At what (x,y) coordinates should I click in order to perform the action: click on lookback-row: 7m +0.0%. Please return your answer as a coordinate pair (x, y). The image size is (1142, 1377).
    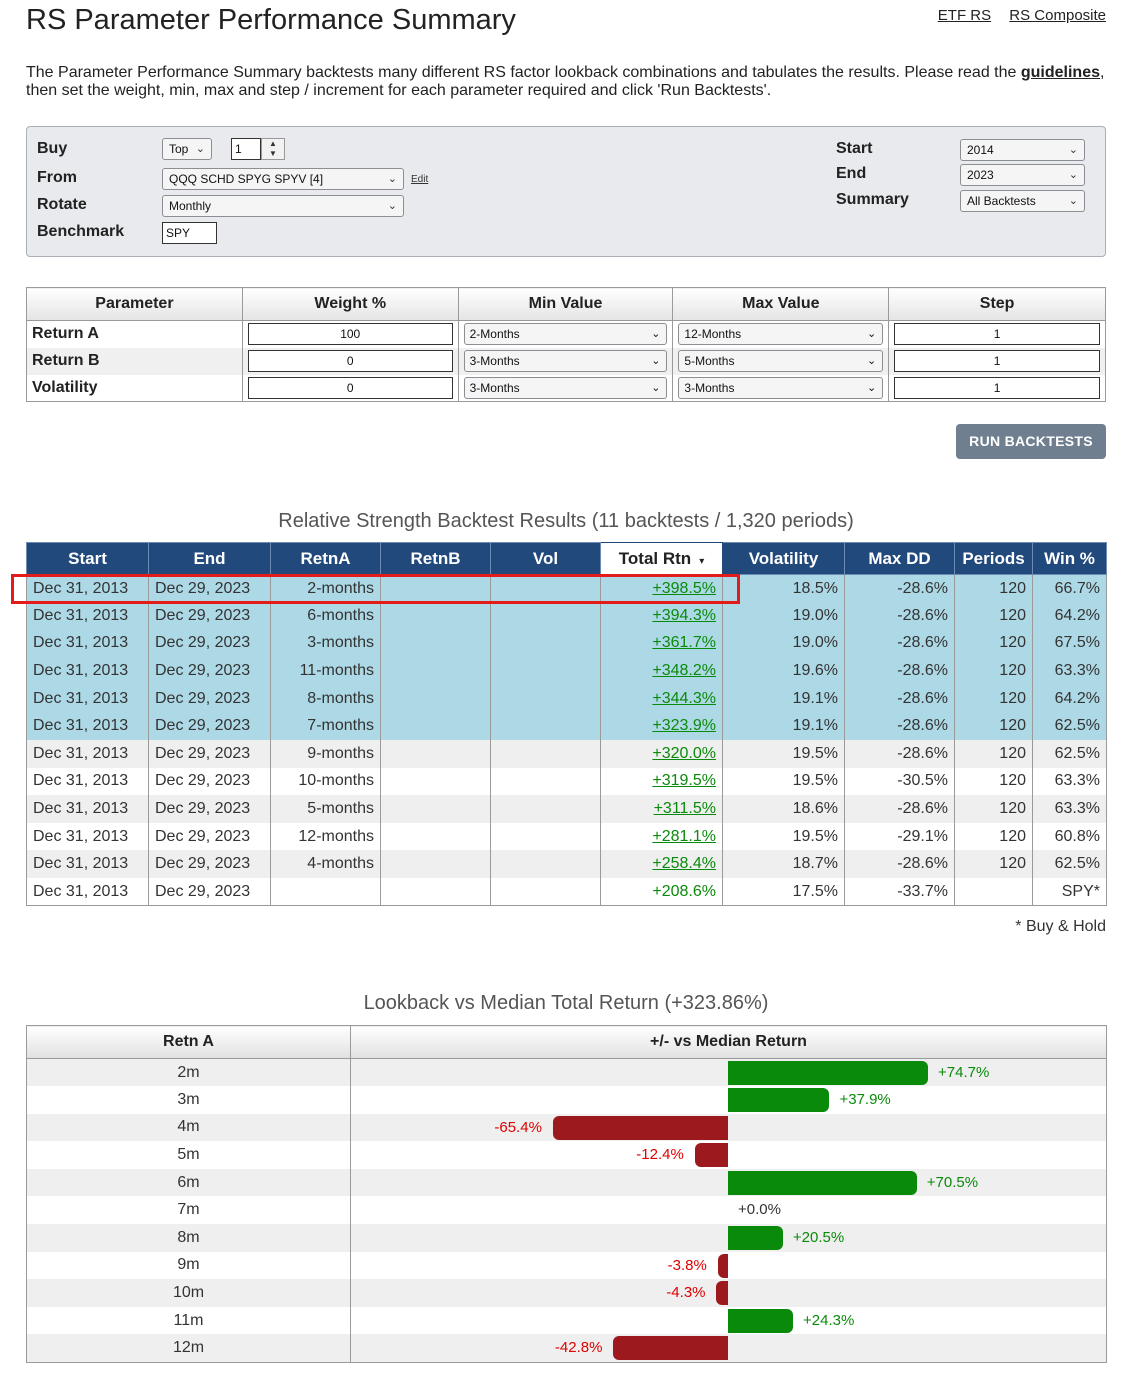
    Looking at the image, I should click on (566, 1210).